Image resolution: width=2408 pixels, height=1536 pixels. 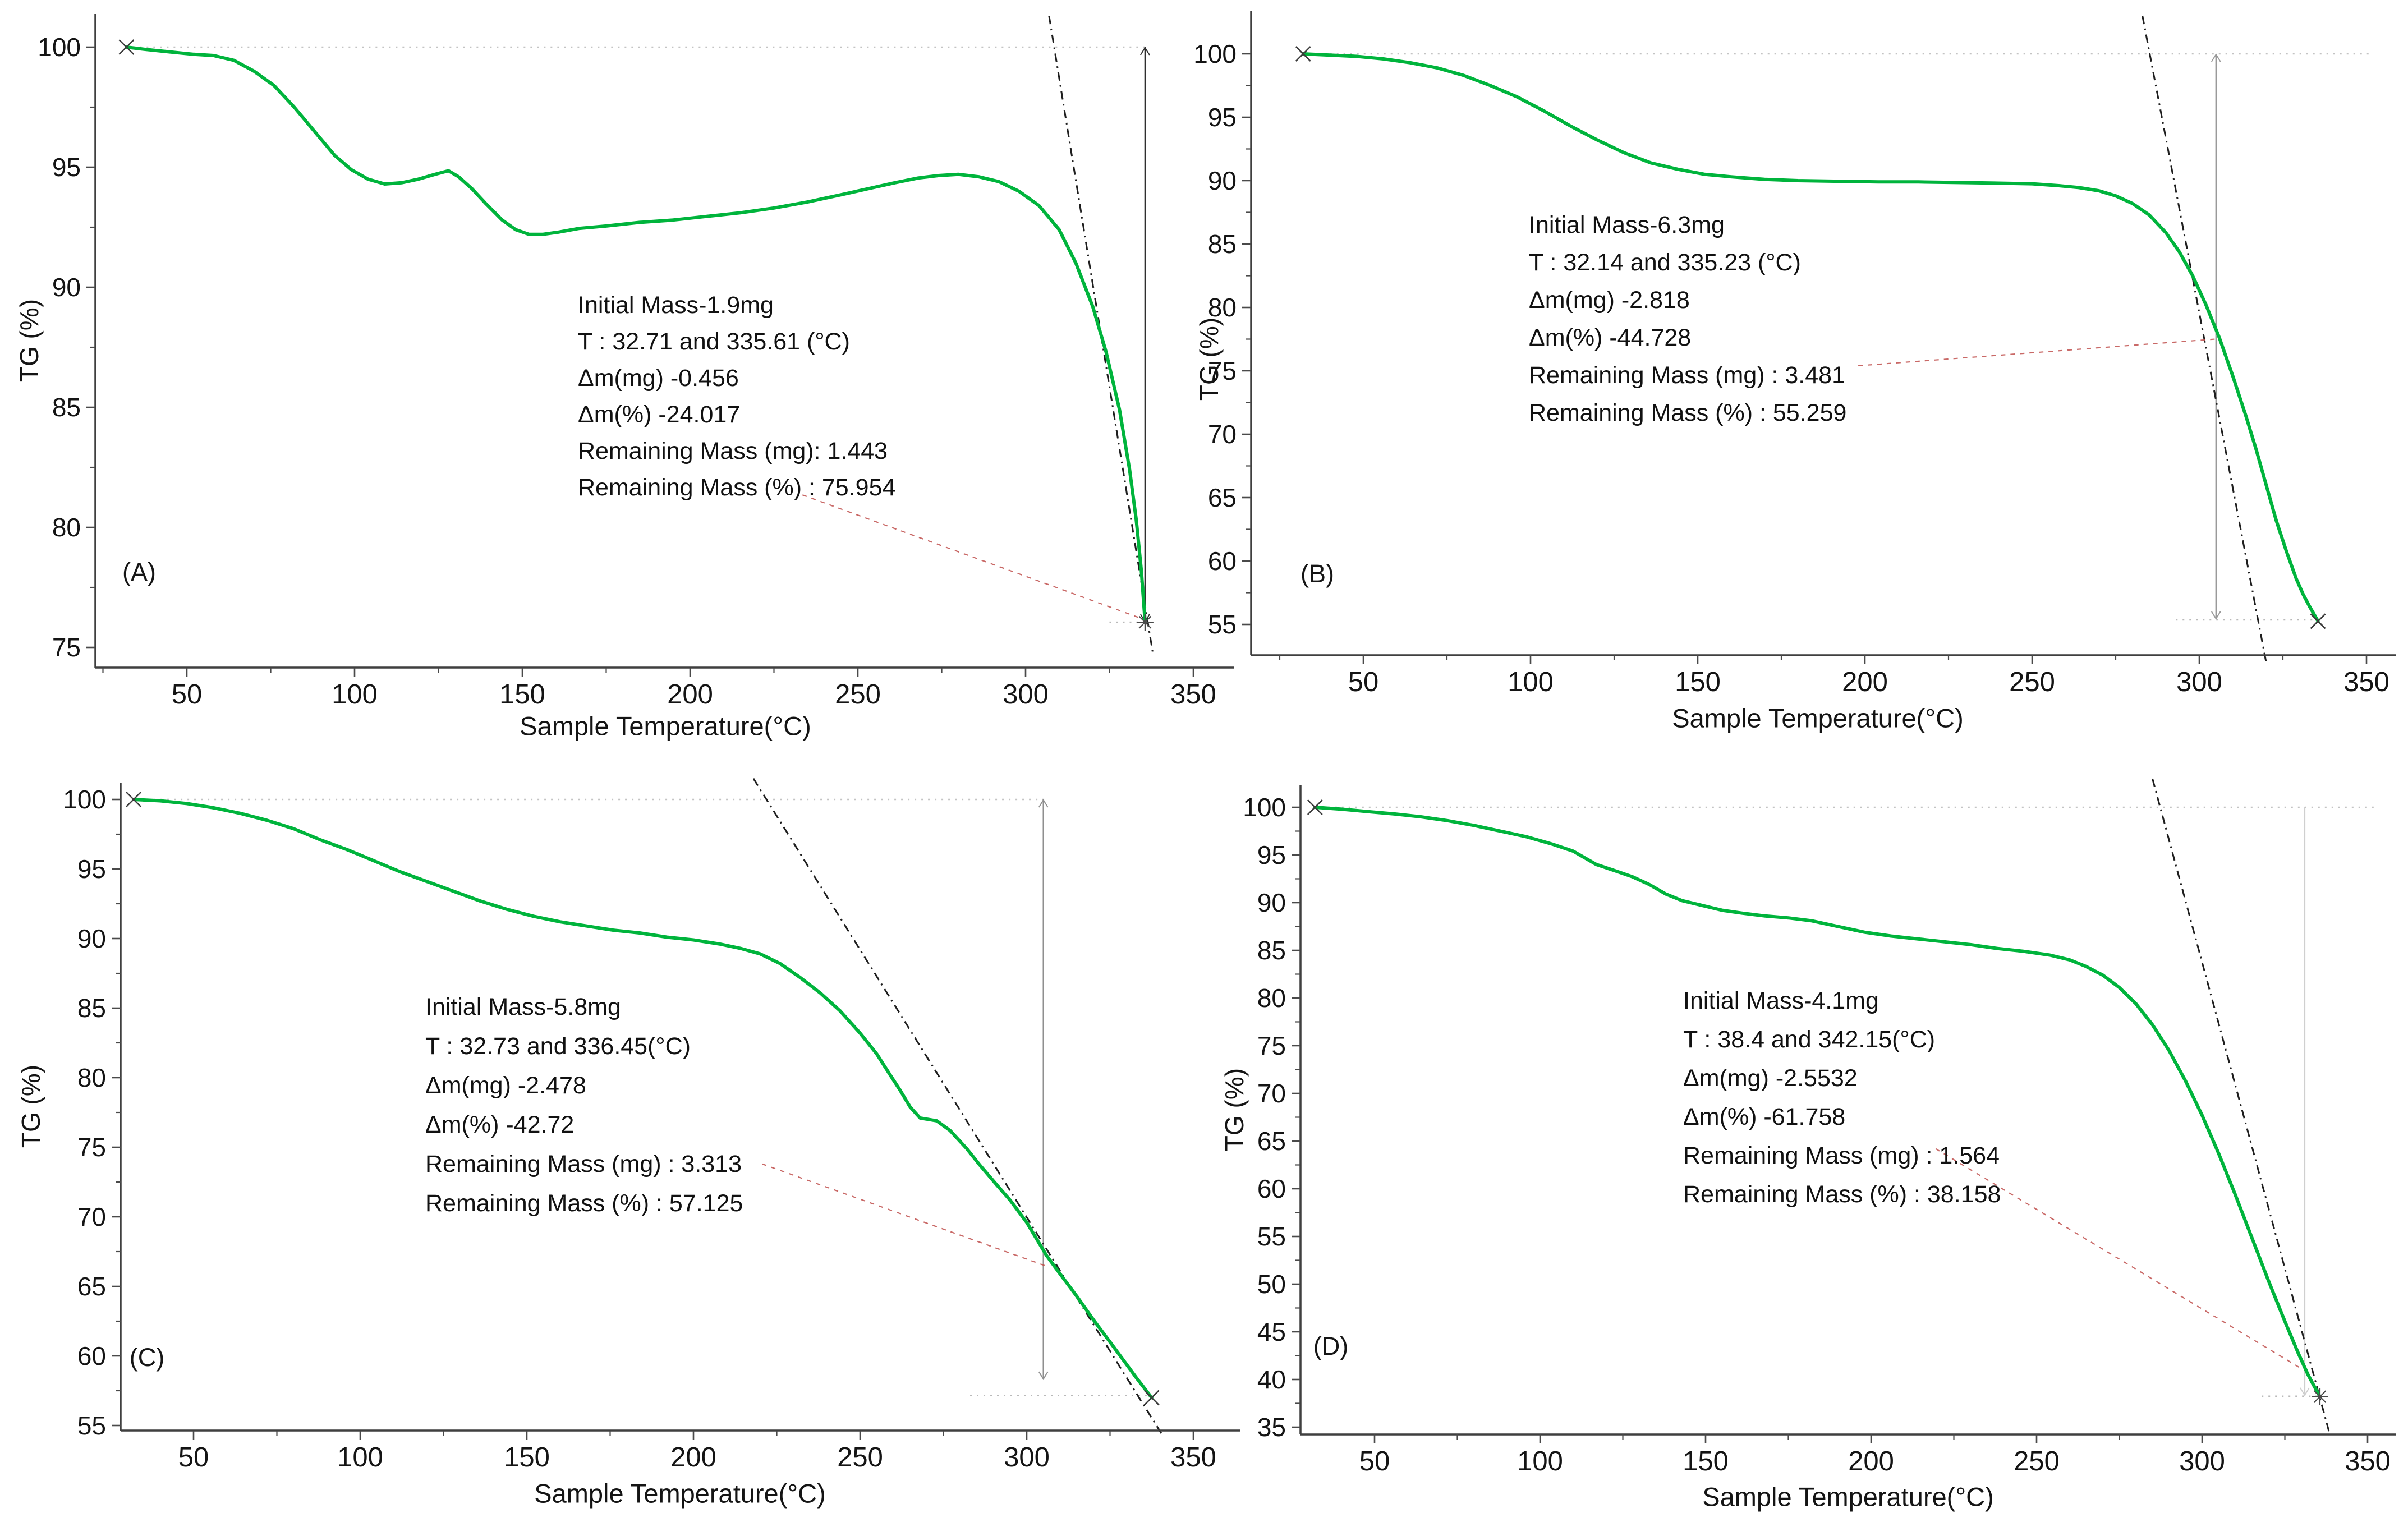 I want to click on y-tick-label: 40, so click(x=1272, y=1379).